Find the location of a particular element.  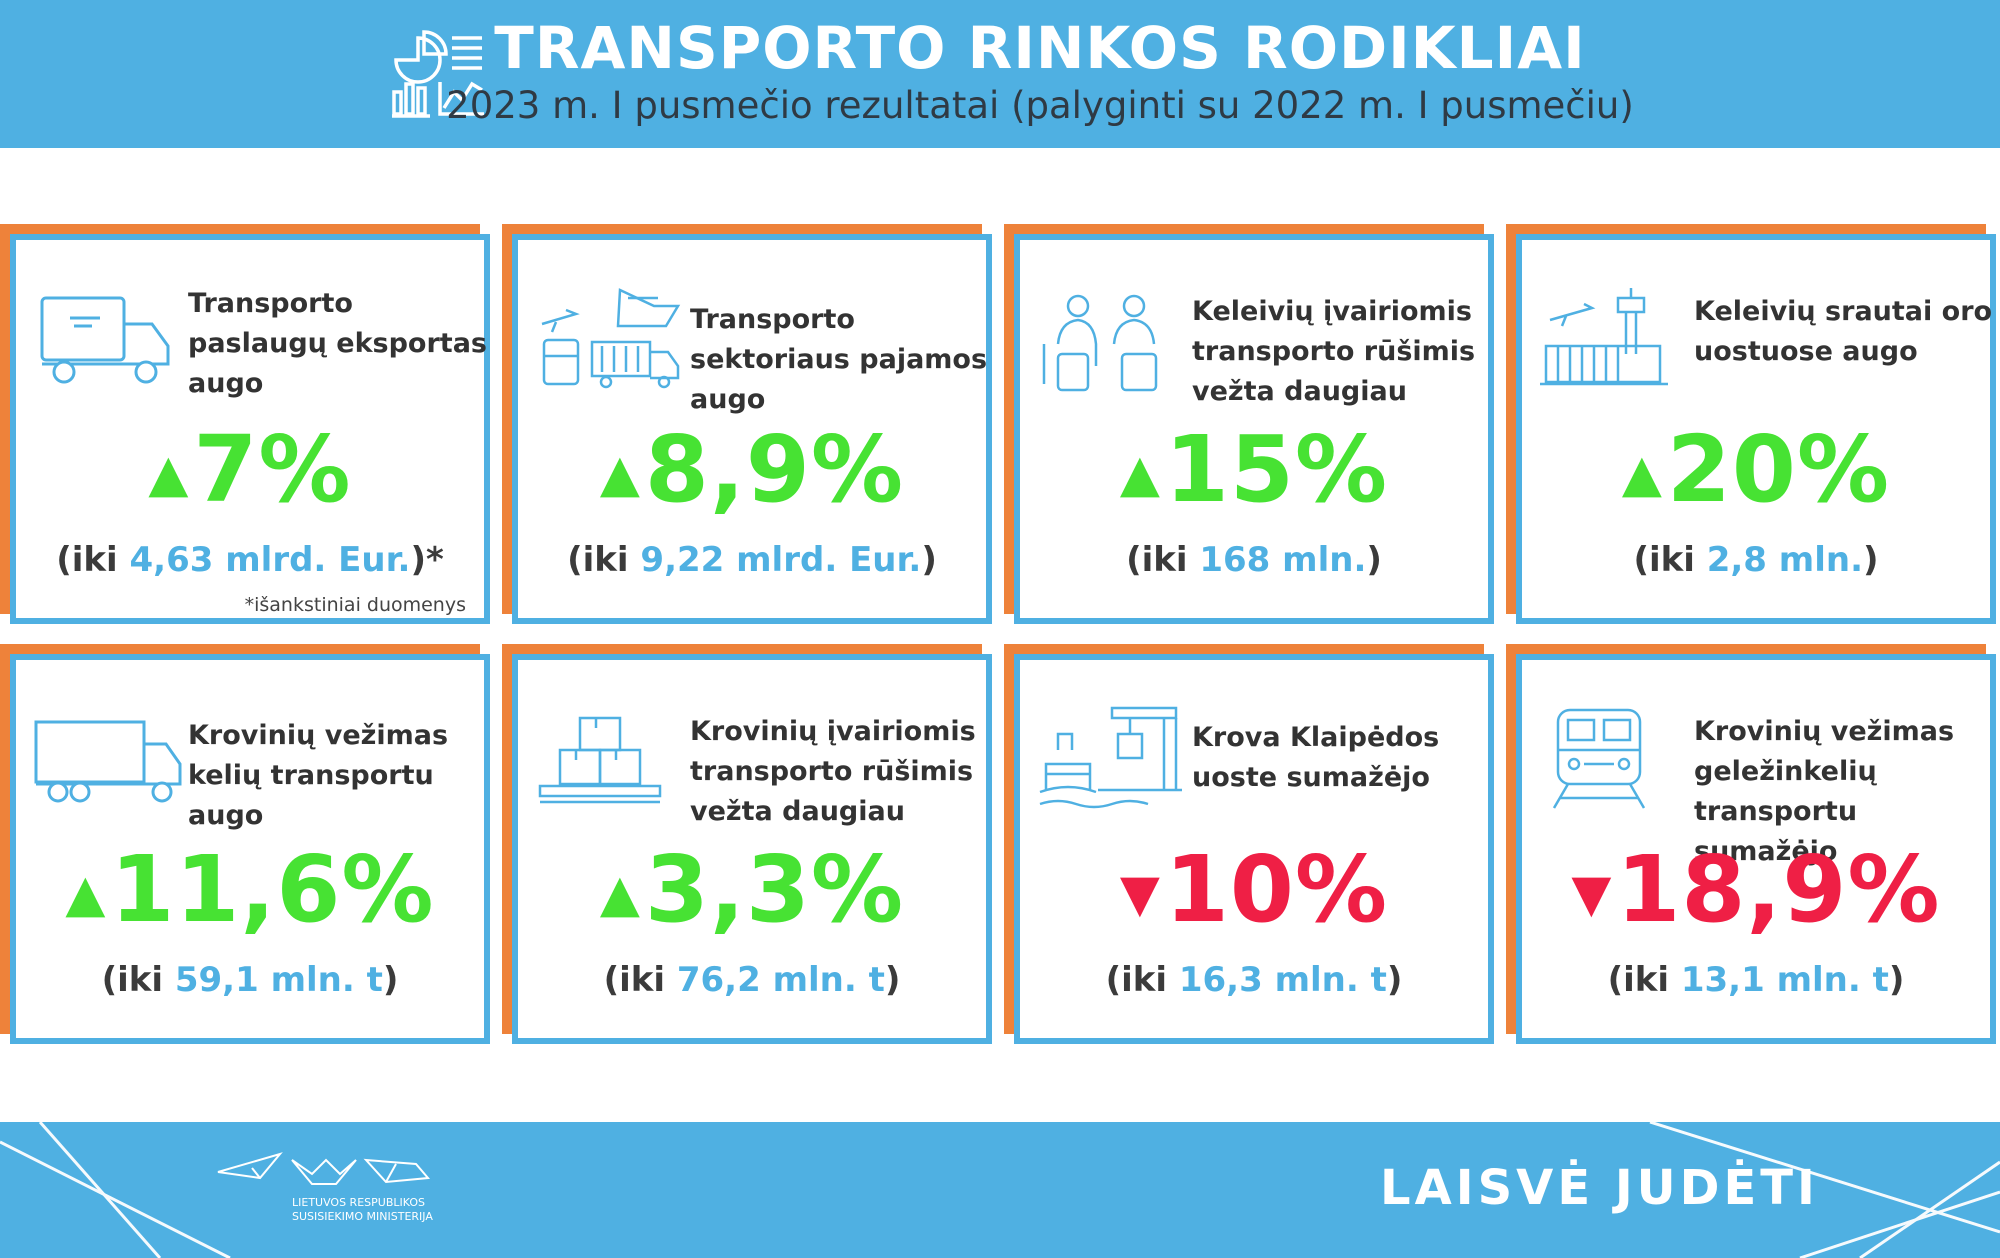

card-footnote: *išankstiniai duomenys is located at coordinates (355, 605).